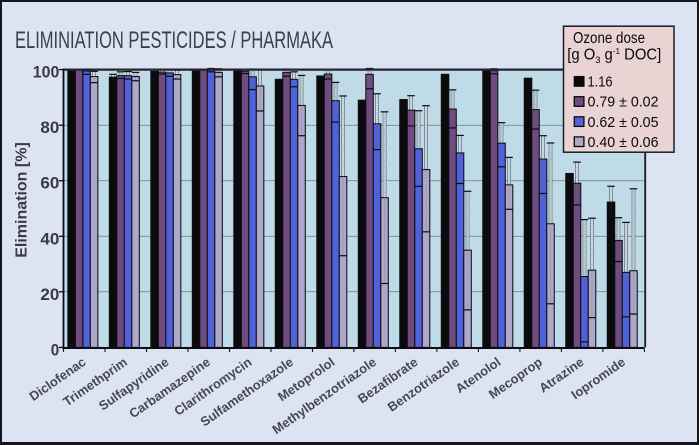 The height and width of the screenshot is (445, 699). I want to click on svg-text: Benzotriazole, so click(423, 384).